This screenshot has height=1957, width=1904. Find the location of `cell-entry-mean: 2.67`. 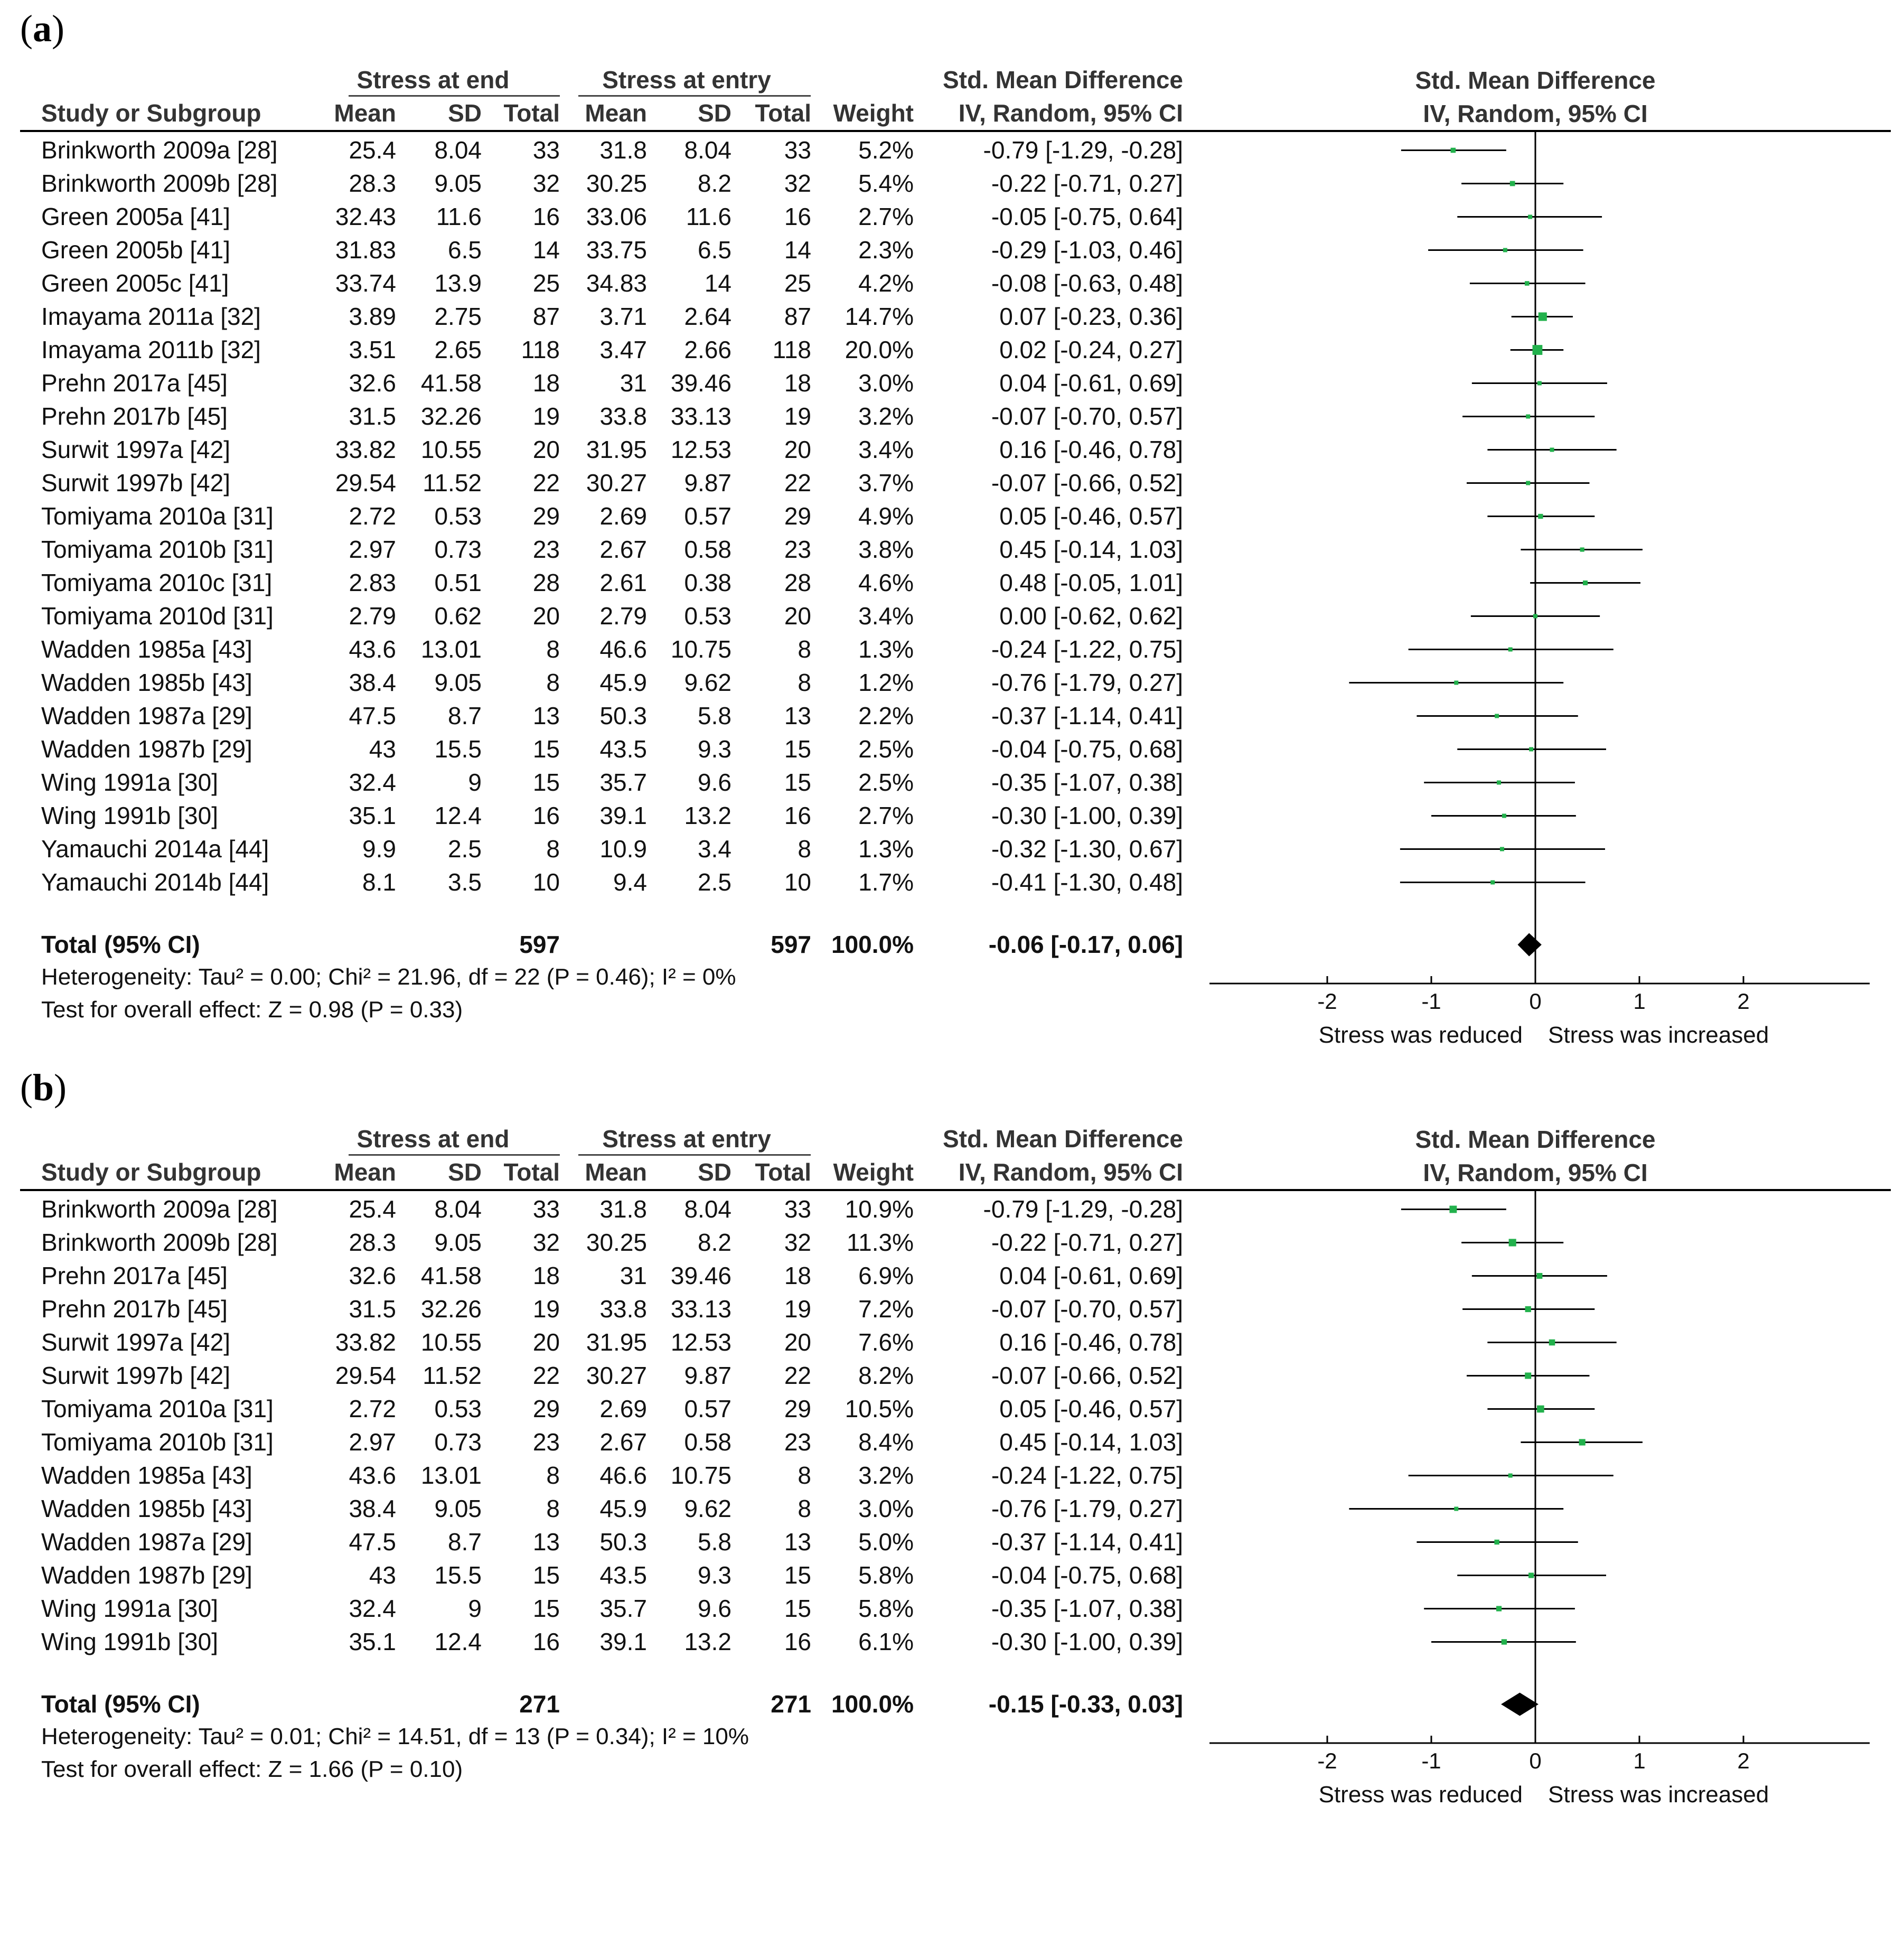

cell-entry-mean: 2.67 is located at coordinates (623, 1442).